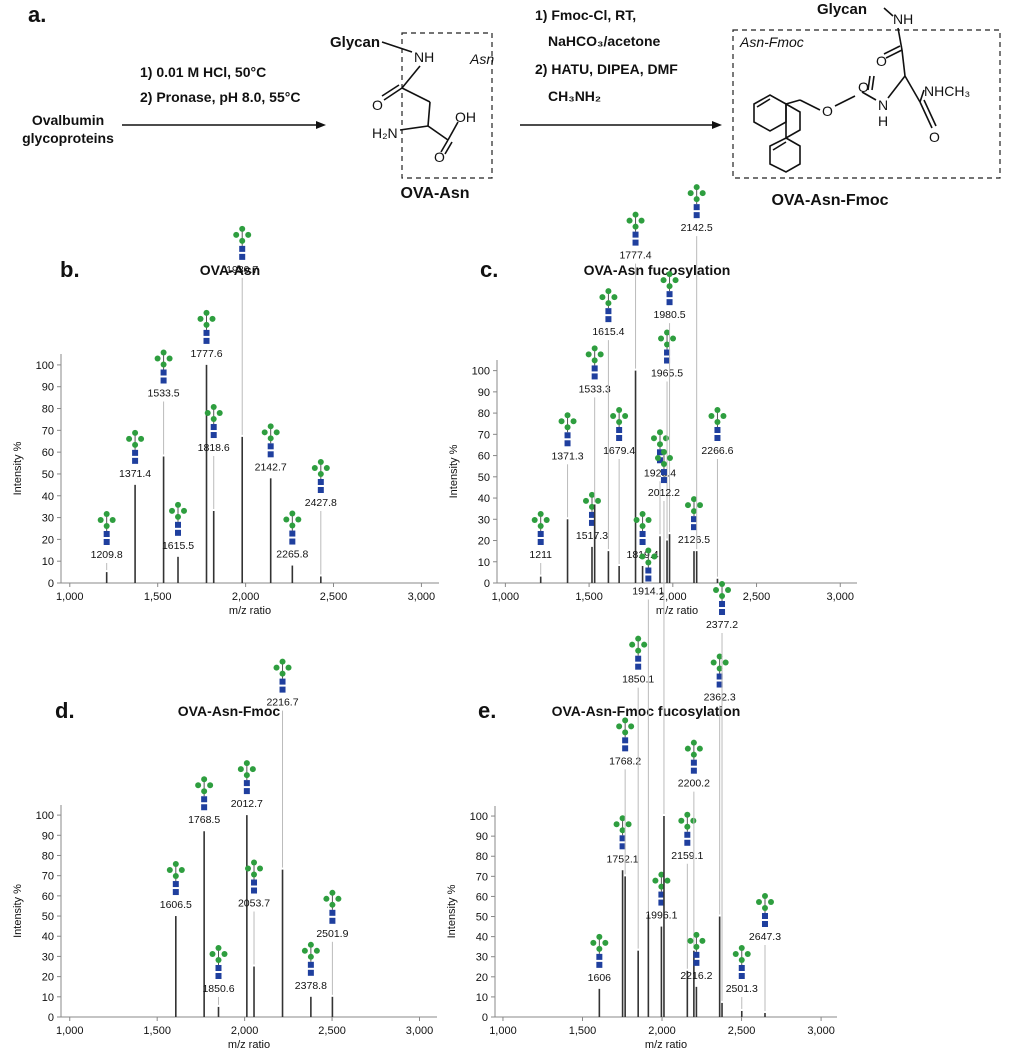 Image resolution: width=1015 pixels, height=1050 pixels. I want to click on condition: CH₃NH₂, so click(574, 96).